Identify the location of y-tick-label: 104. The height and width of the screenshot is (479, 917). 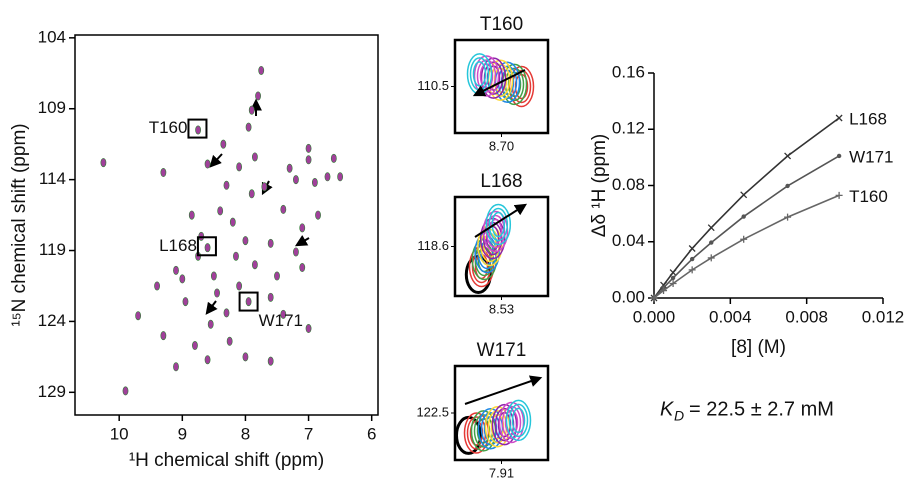
(52, 36).